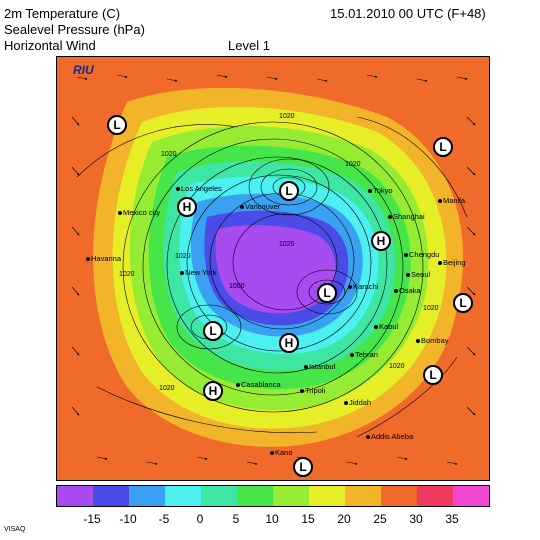  What do you see at coordinates (432, 340) in the screenshot?
I see `city-label: Bombay` at bounding box center [432, 340].